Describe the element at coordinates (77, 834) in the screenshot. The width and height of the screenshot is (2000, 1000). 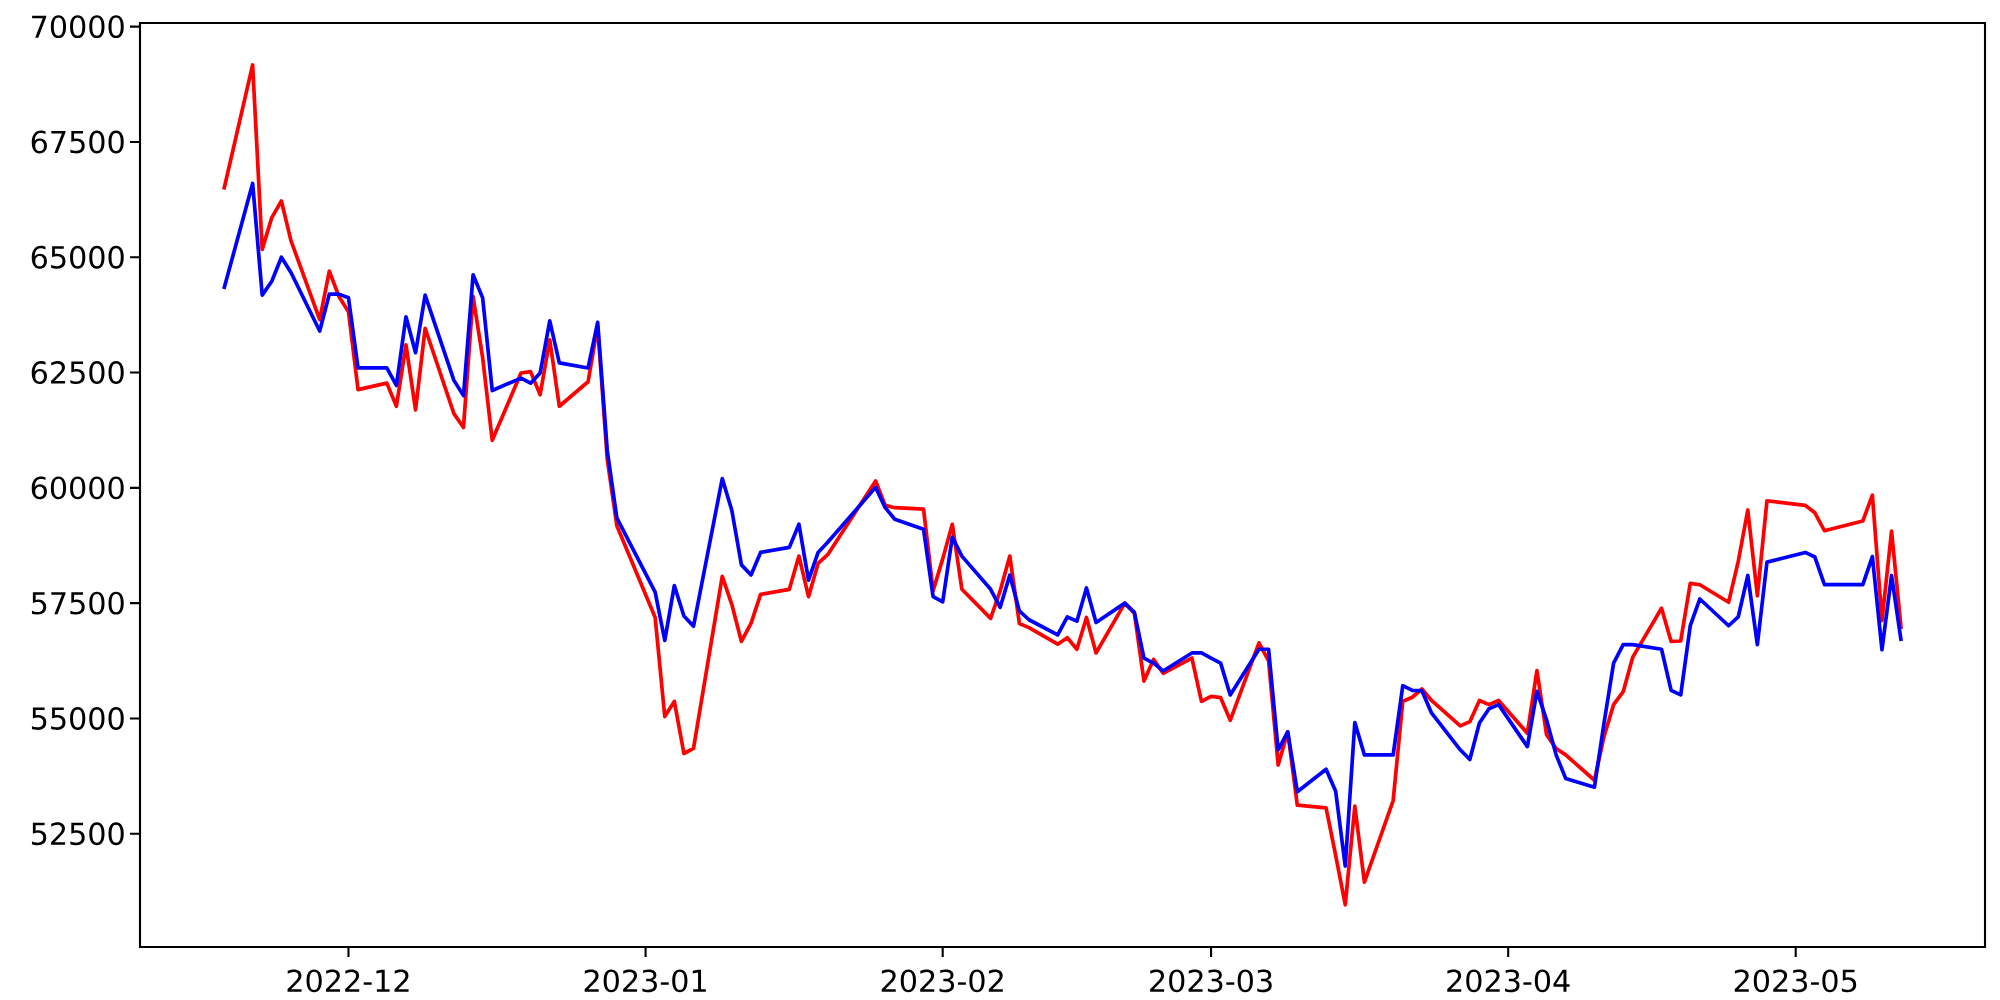
I see `y-tick-label: 52500` at that location.